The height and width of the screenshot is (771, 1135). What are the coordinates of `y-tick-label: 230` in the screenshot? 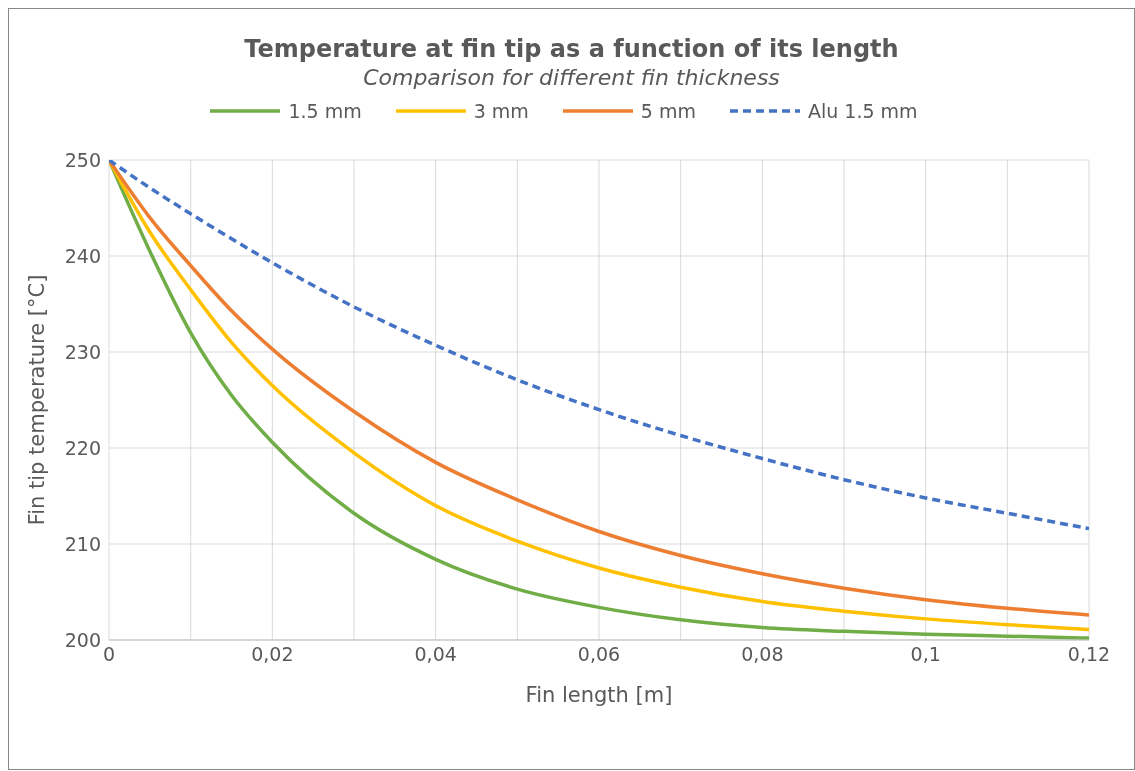 It's located at (82, 351).